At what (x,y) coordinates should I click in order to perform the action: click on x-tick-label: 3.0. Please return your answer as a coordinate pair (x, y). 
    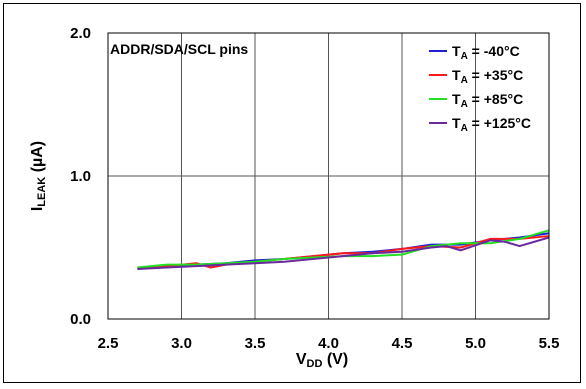
    Looking at the image, I should click on (181, 343).